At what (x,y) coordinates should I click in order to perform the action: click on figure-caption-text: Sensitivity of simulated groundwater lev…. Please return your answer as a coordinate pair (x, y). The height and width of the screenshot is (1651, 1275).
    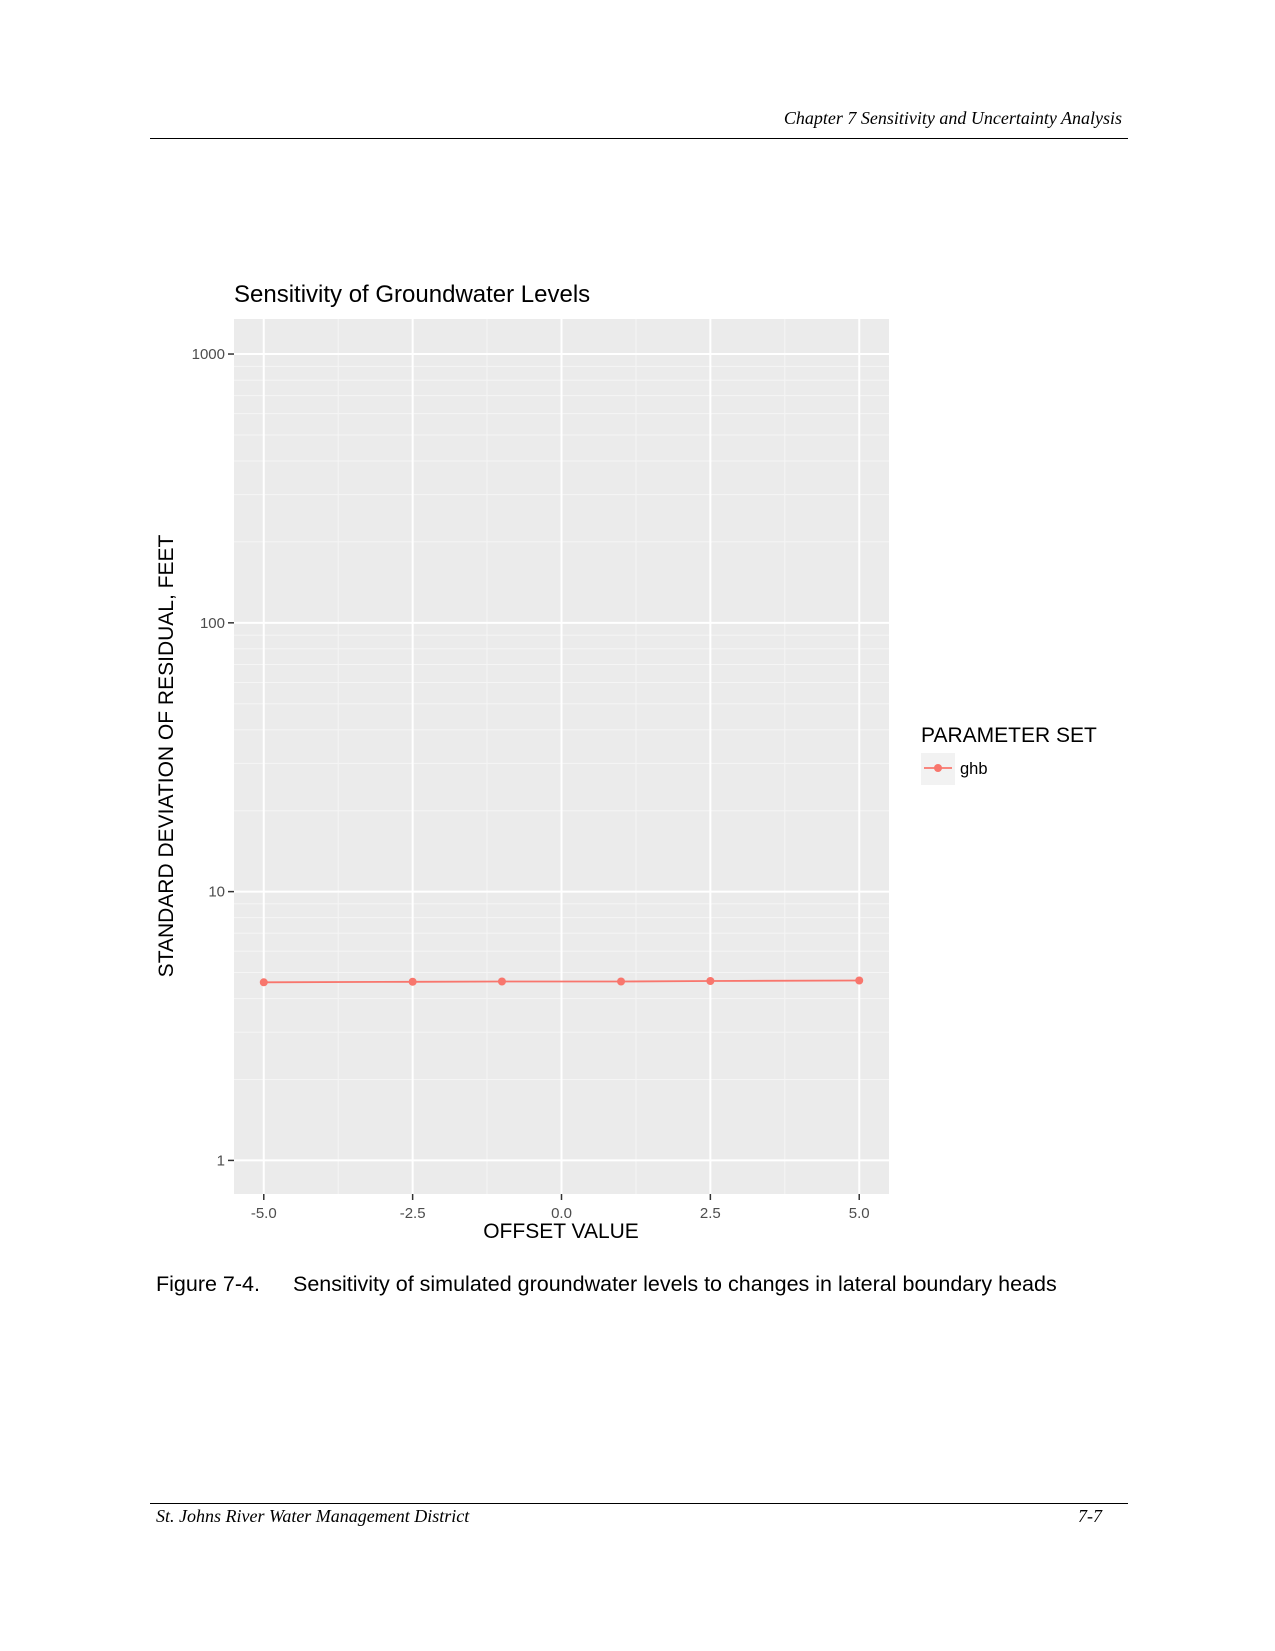
    Looking at the image, I should click on (675, 1284).